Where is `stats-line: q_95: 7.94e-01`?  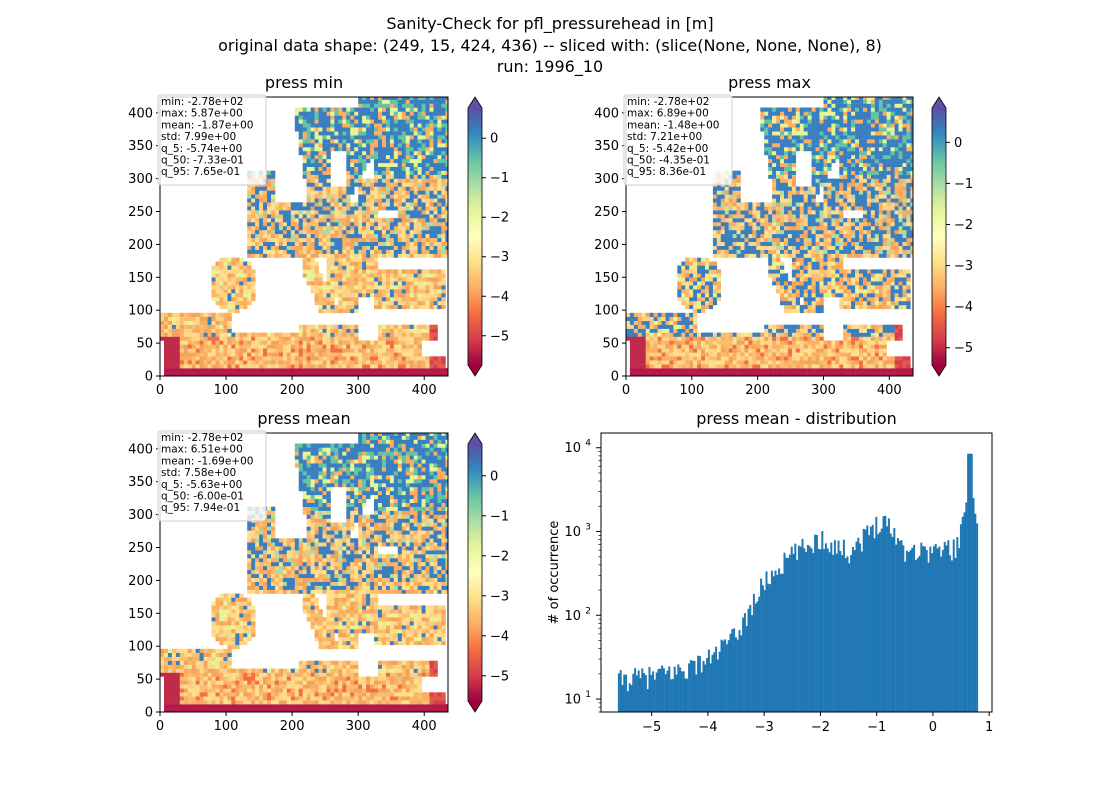 stats-line: q_95: 7.94e-01 is located at coordinates (200, 508).